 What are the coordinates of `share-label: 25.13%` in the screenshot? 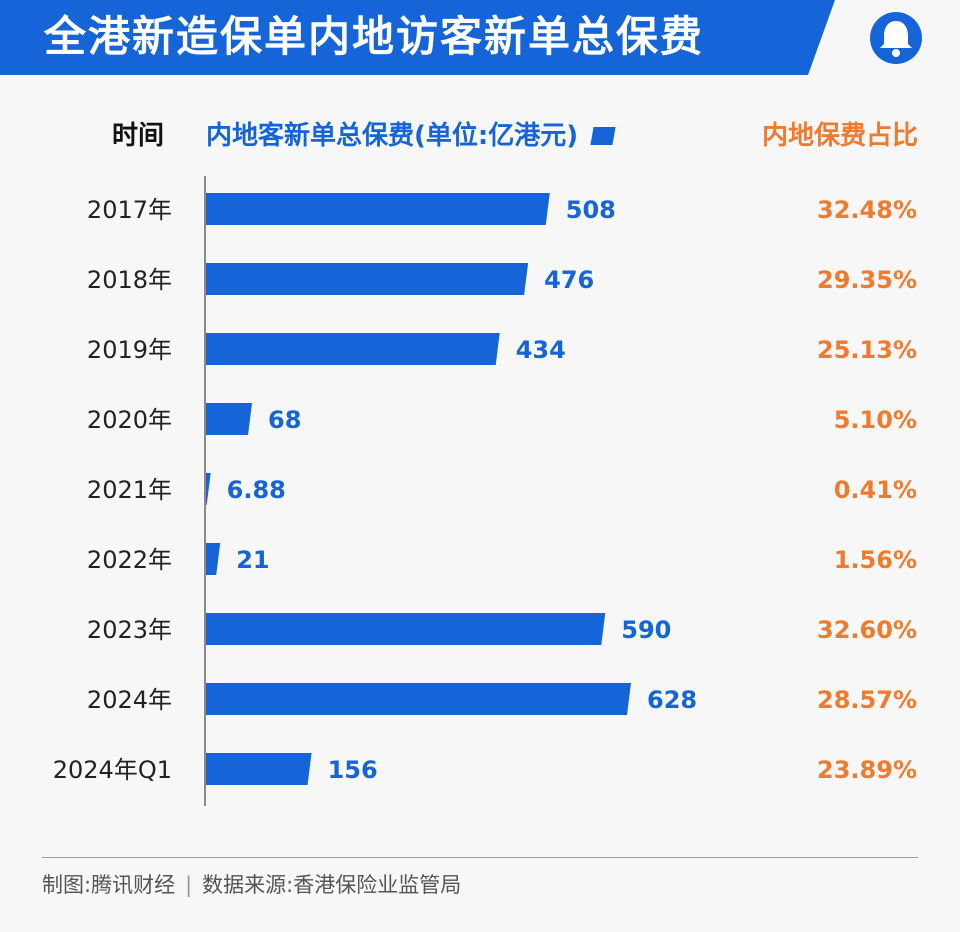 It's located at (867, 350).